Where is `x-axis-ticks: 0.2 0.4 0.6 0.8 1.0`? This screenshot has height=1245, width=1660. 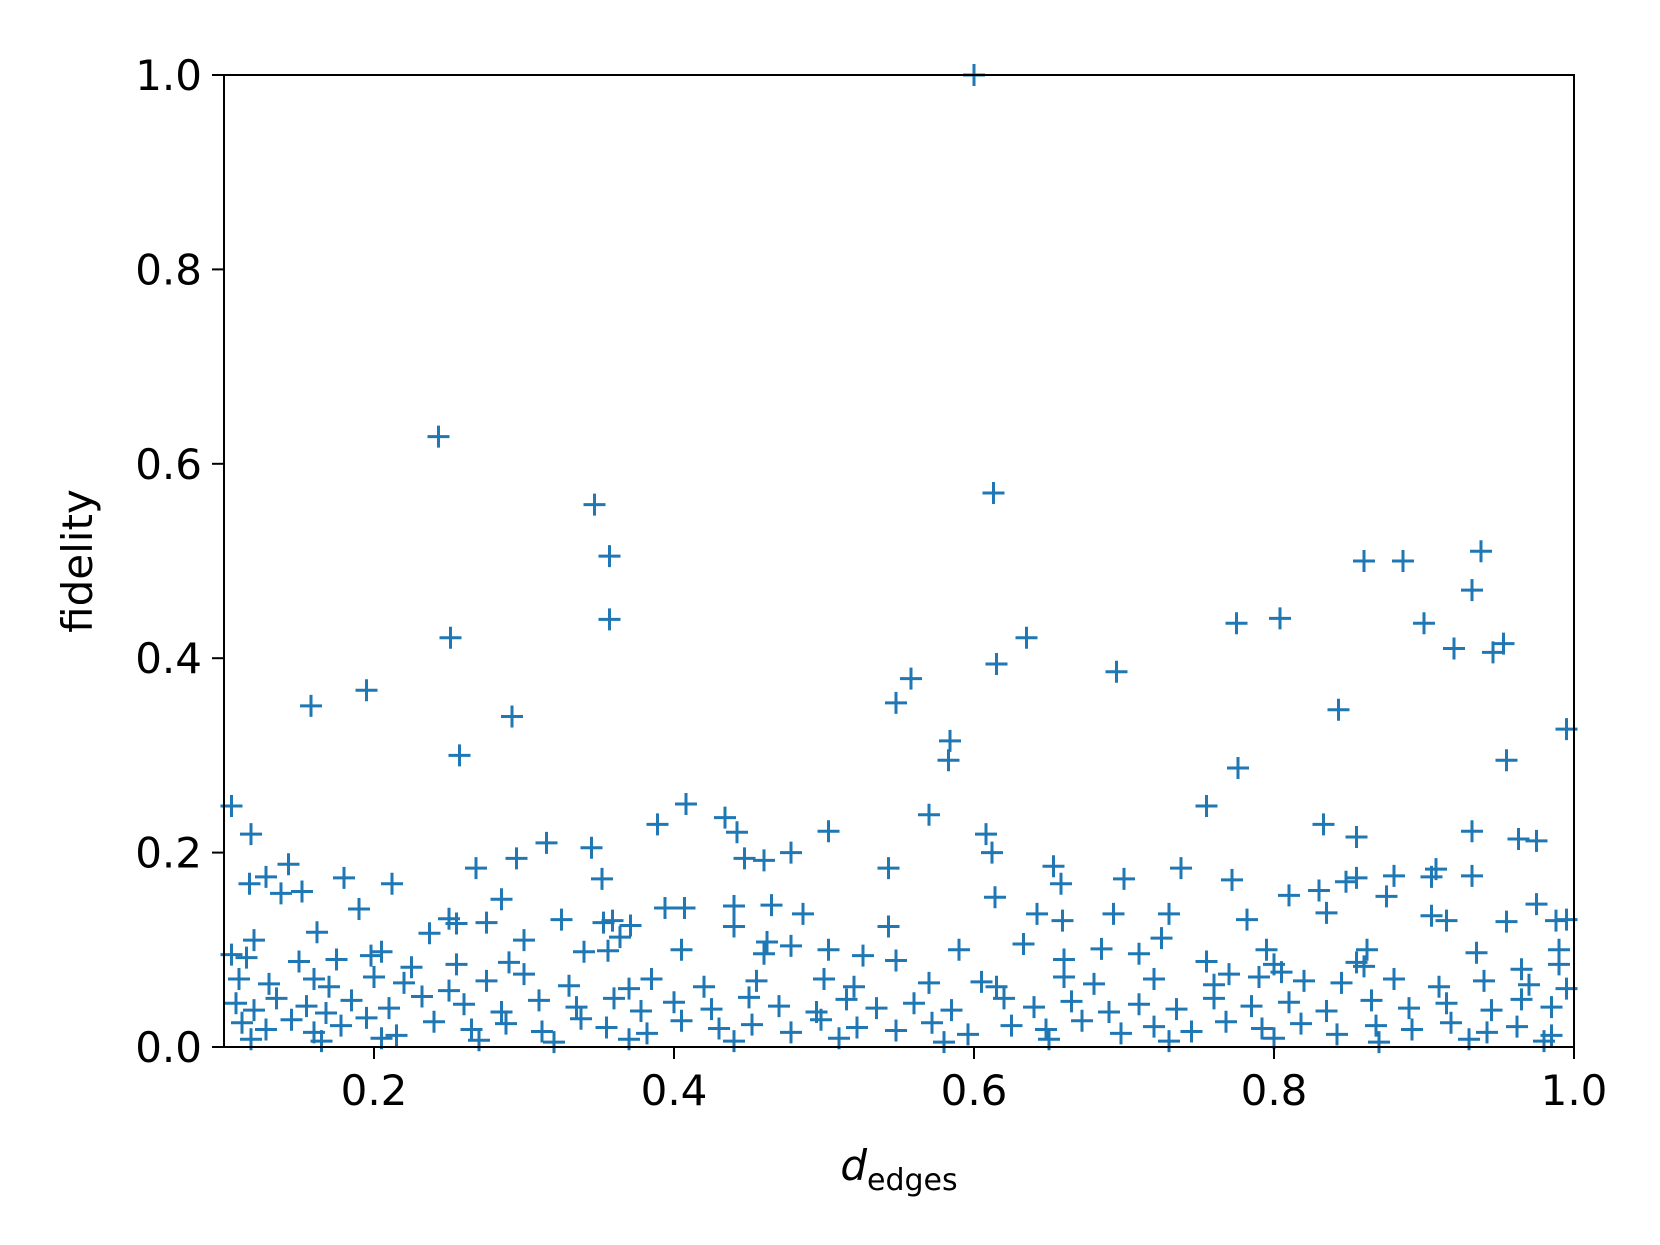 x-axis-ticks: 0.2 0.4 0.6 0.8 1.0 is located at coordinates (974, 1081).